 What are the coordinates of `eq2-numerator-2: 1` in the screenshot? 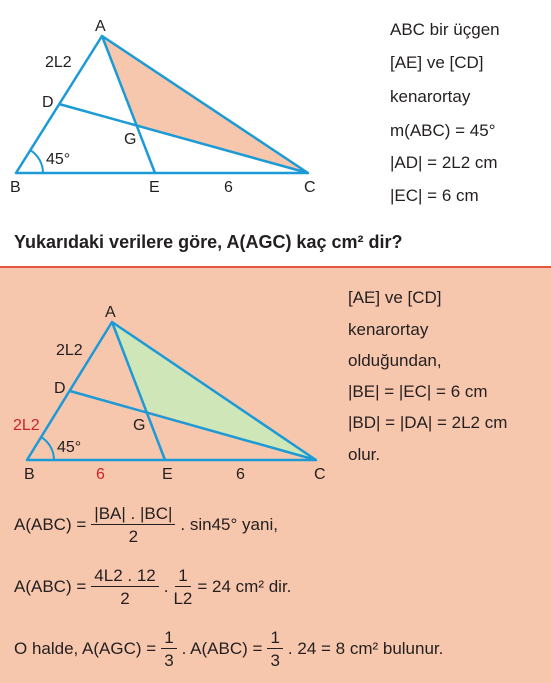 It's located at (183, 576).